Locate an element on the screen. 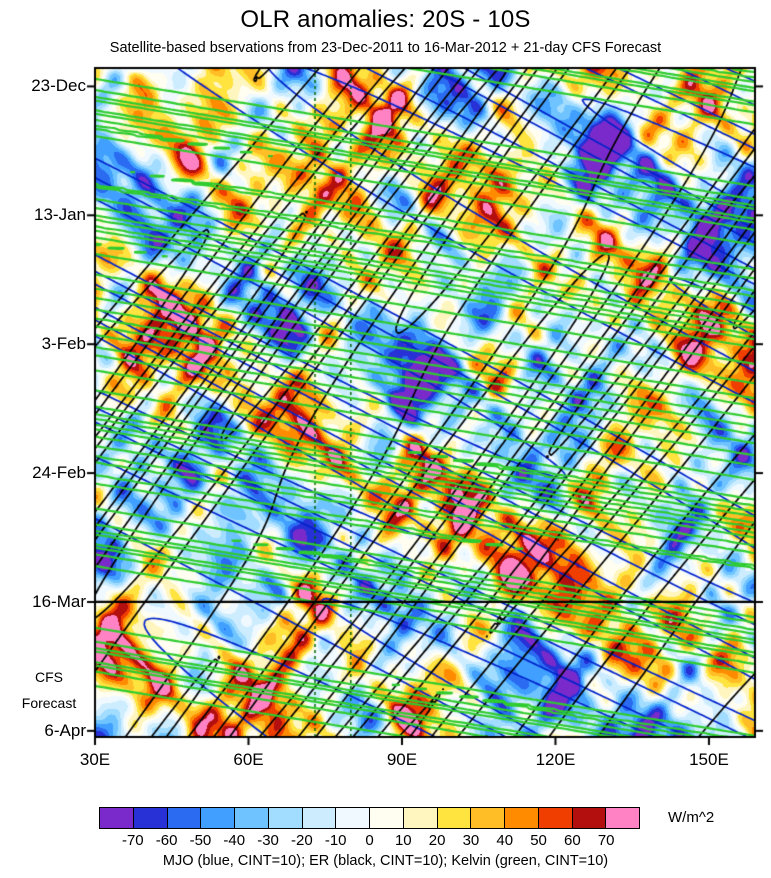 The image size is (771, 878). colorbar is located at coordinates (369, 818).